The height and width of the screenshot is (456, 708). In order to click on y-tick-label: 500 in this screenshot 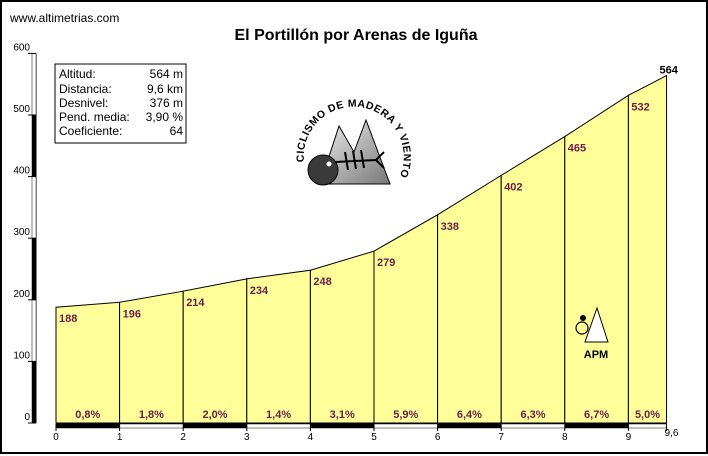, I will do `click(21, 109)`.